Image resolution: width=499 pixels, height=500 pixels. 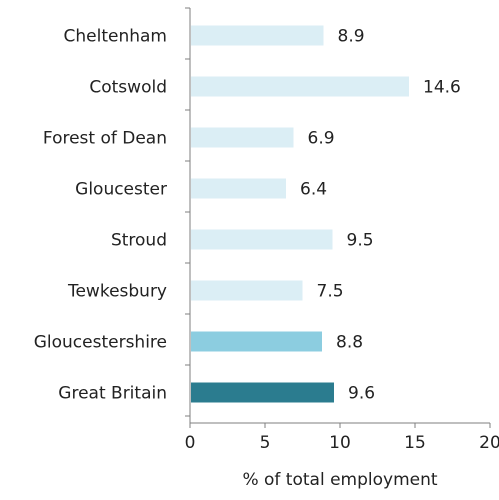 What do you see at coordinates (313, 190) in the screenshot?
I see `data-label: 6.4` at bounding box center [313, 190].